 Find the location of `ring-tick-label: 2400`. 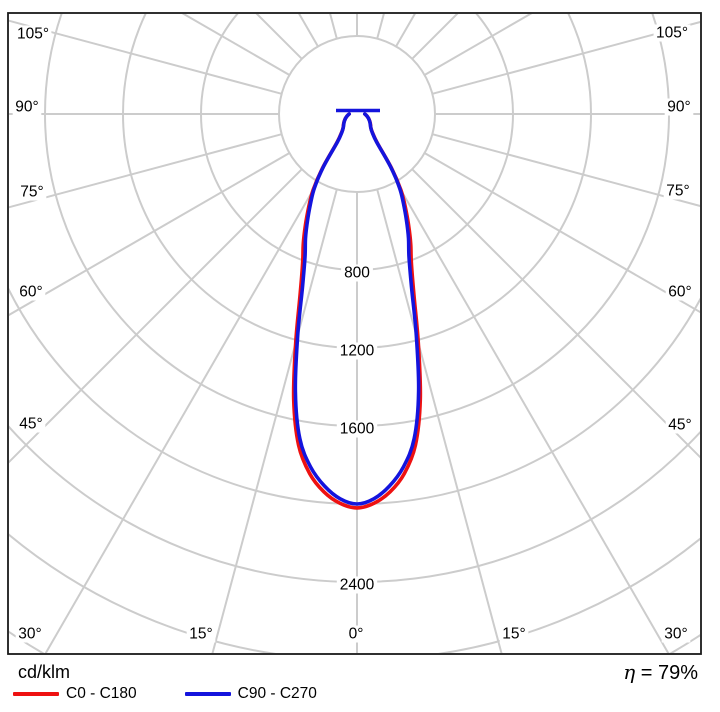

ring-tick-label: 2400 is located at coordinates (357, 585).